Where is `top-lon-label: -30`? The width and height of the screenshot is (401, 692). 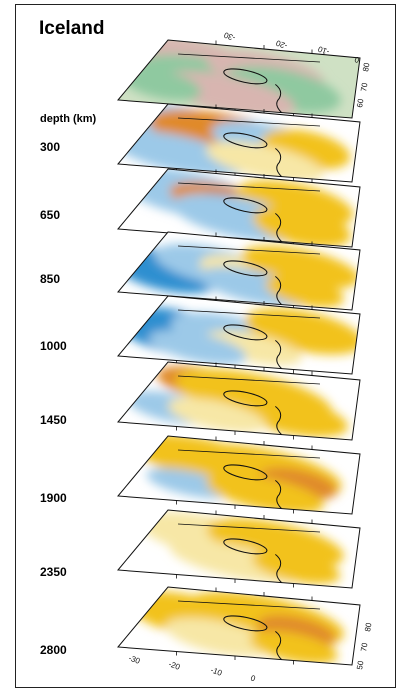 top-lon-label: -30 is located at coordinates (229, 36).